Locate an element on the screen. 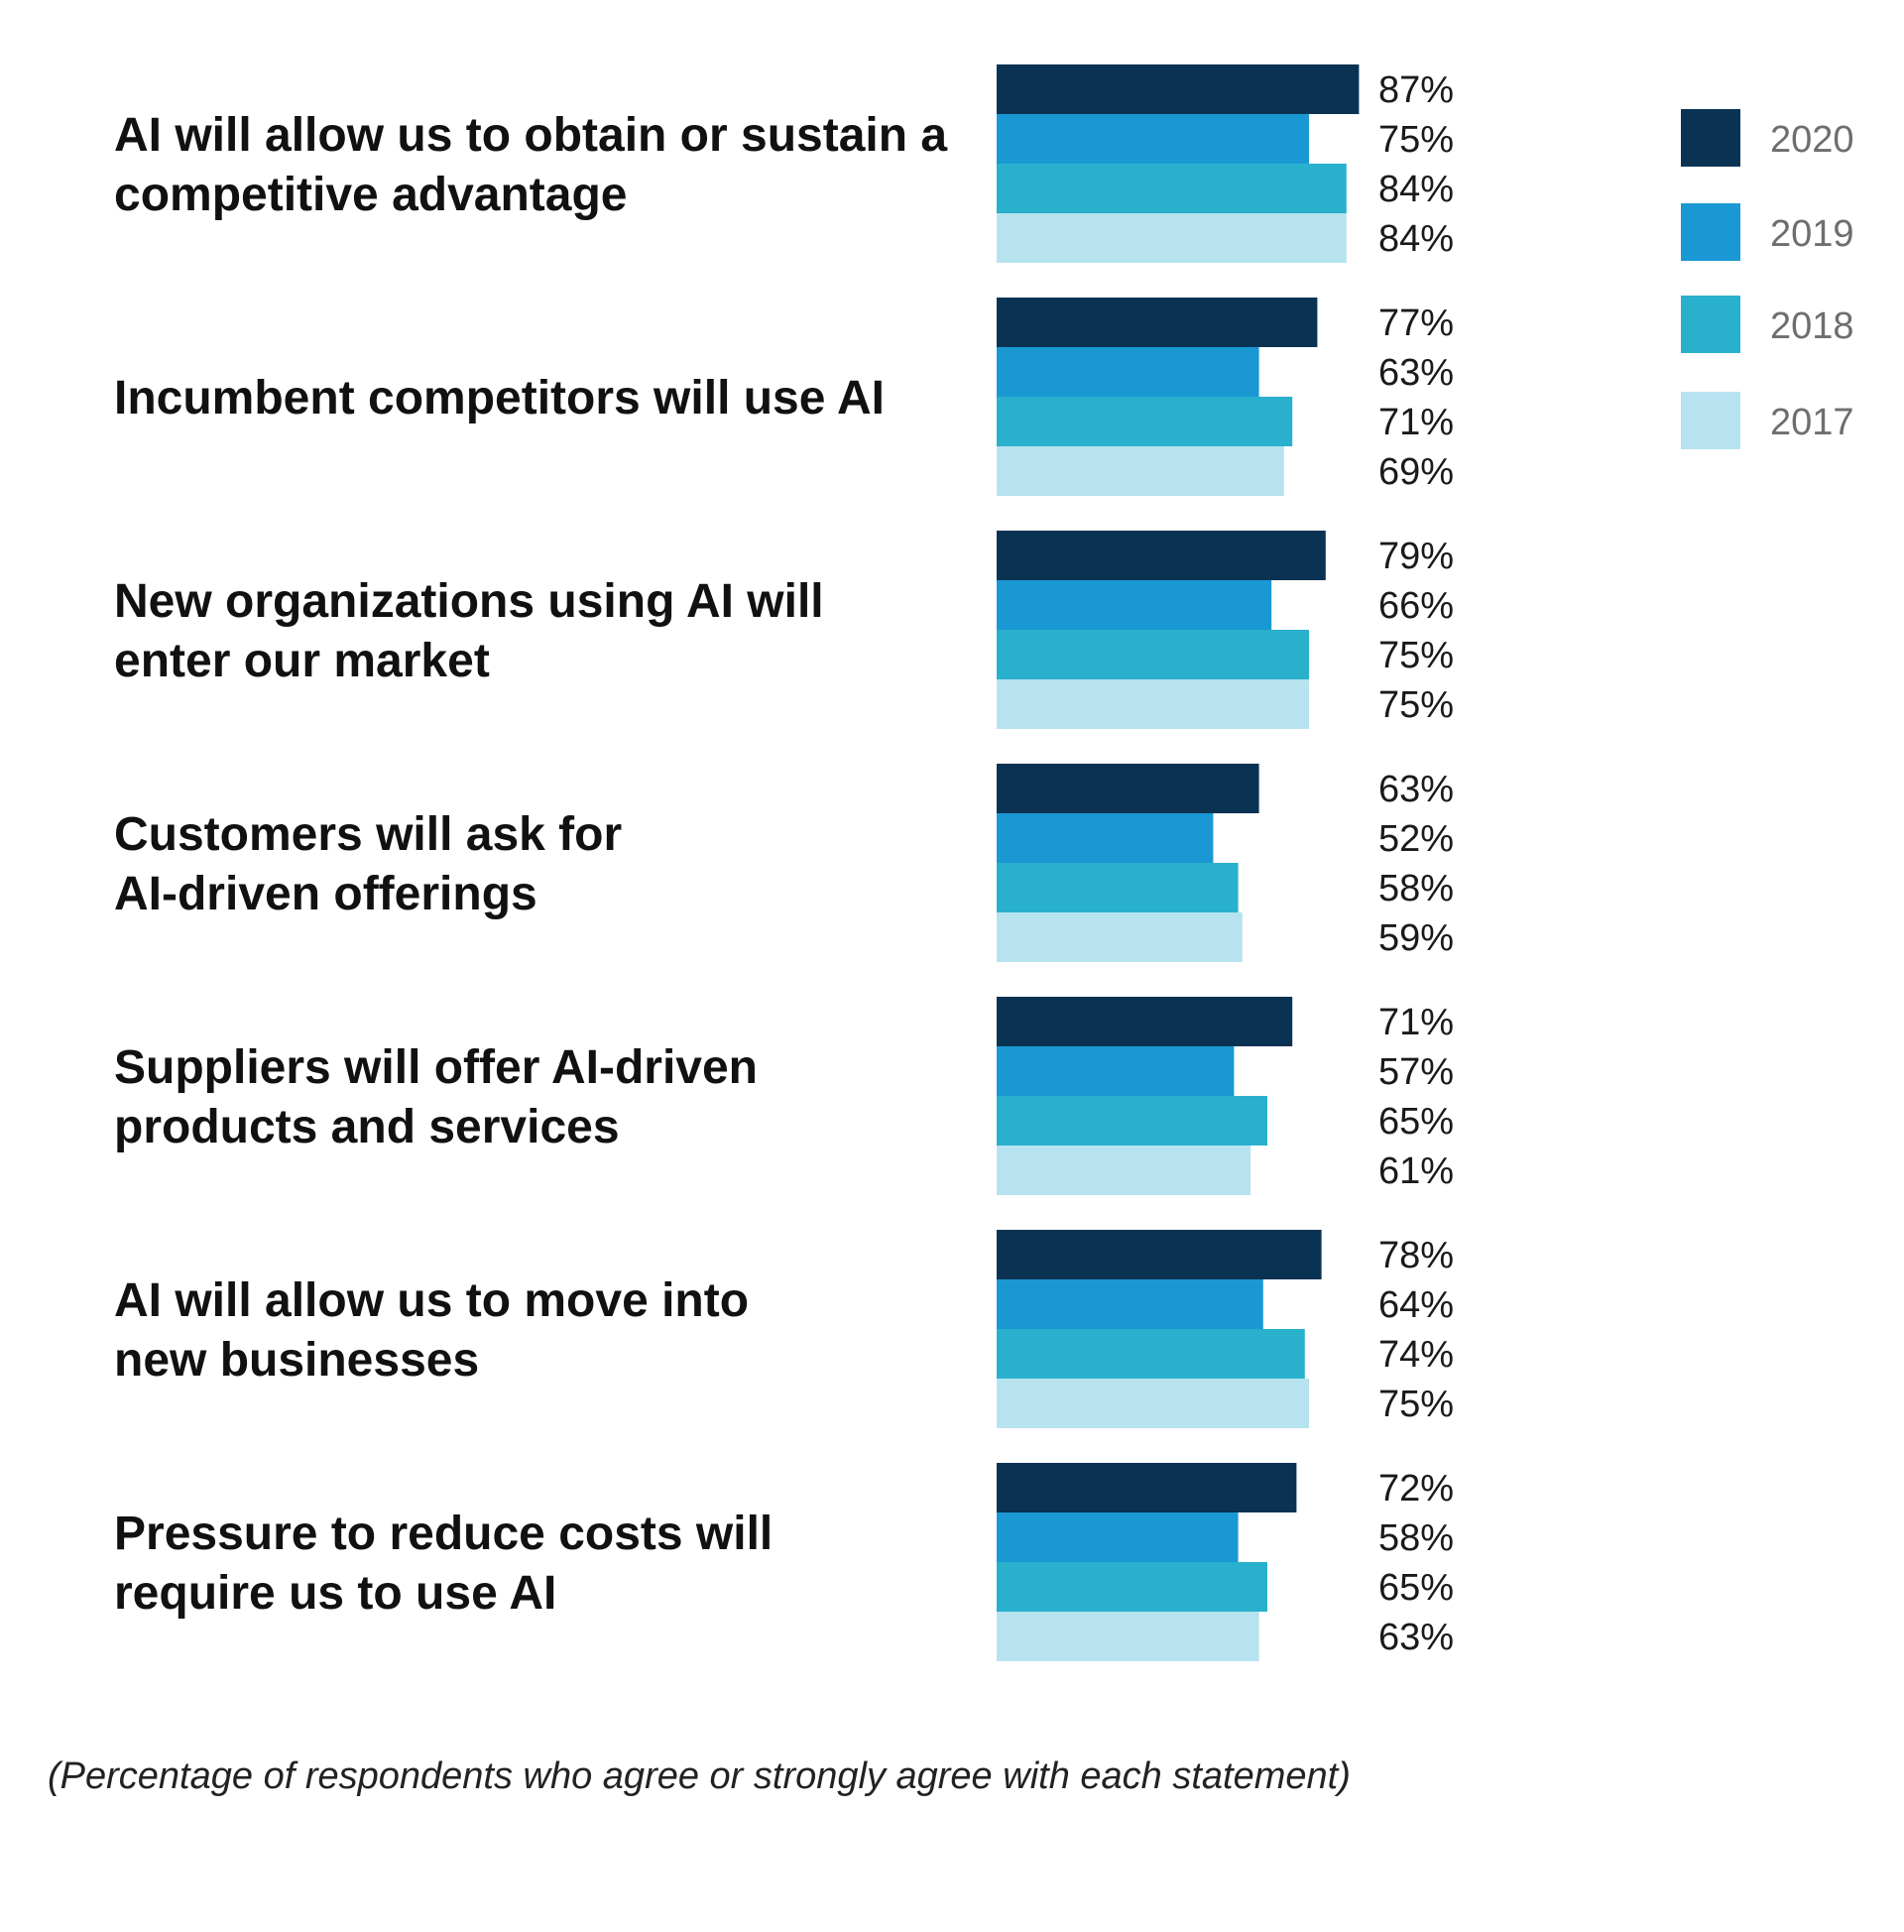 The width and height of the screenshot is (1904, 1932). data-label: 52% is located at coordinates (1416, 839).